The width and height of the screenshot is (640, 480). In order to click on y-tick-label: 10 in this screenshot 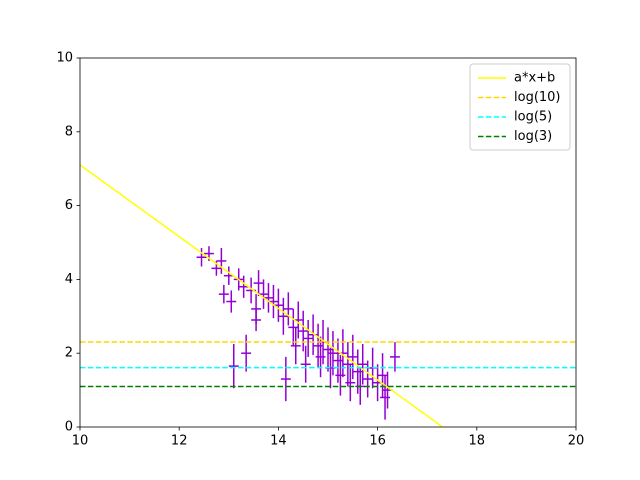, I will do `click(64, 58)`.